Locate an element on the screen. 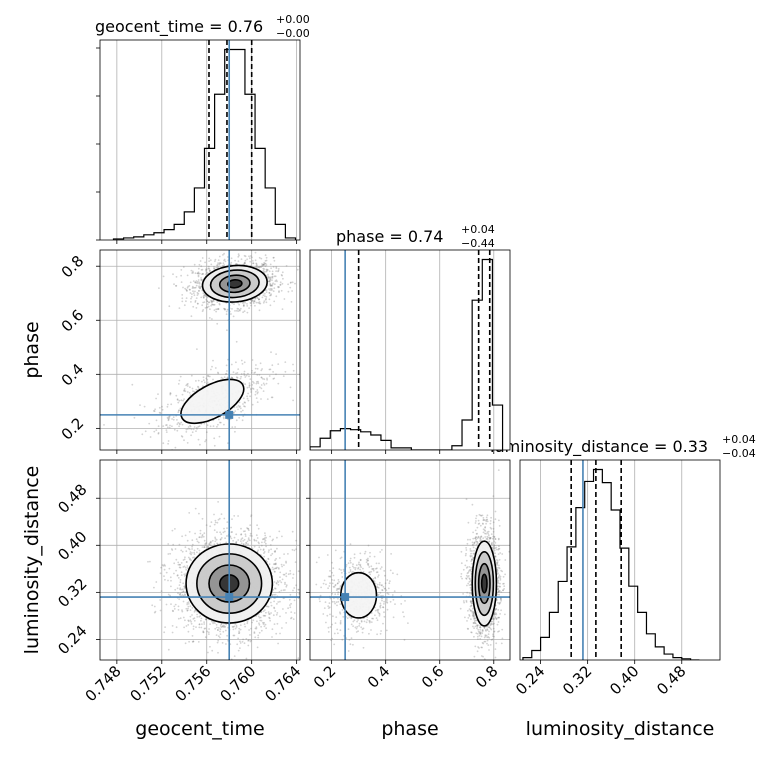  title-phase-upper: +0.04 is located at coordinates (478, 229).